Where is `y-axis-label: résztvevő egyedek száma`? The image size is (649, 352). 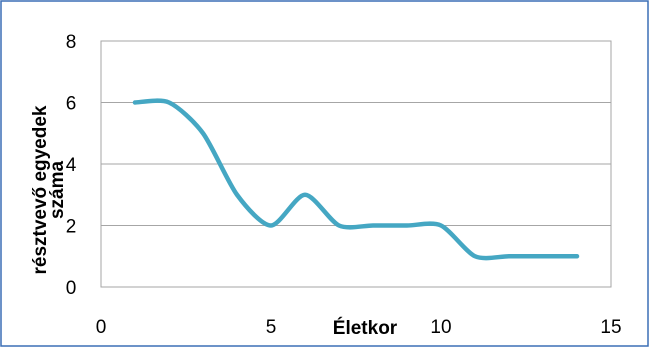
y-axis-label: résztvevő egyedek száma is located at coordinates (49, 189).